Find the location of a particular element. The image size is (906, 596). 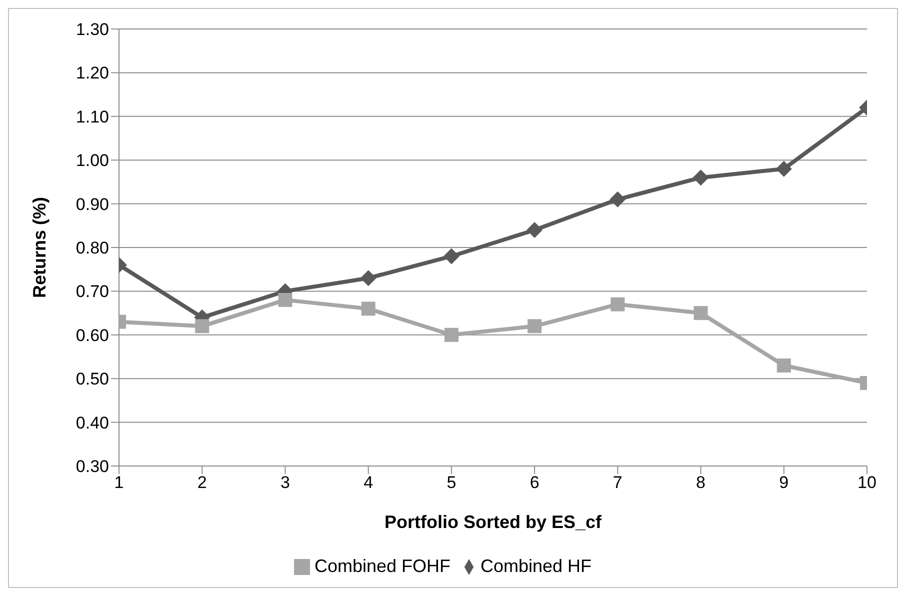

y-tick-label: 0.50 is located at coordinates (92, 379).